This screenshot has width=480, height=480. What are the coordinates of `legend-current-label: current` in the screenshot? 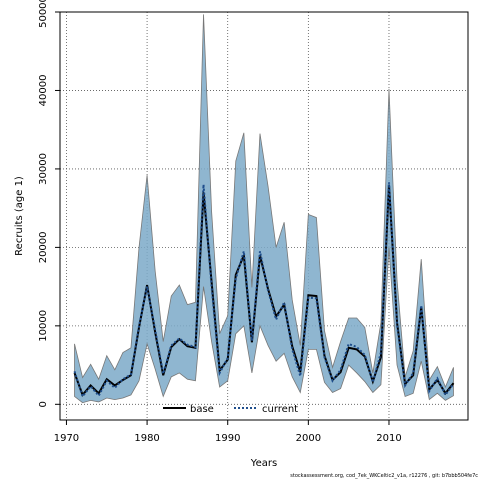 It's located at (280, 409).